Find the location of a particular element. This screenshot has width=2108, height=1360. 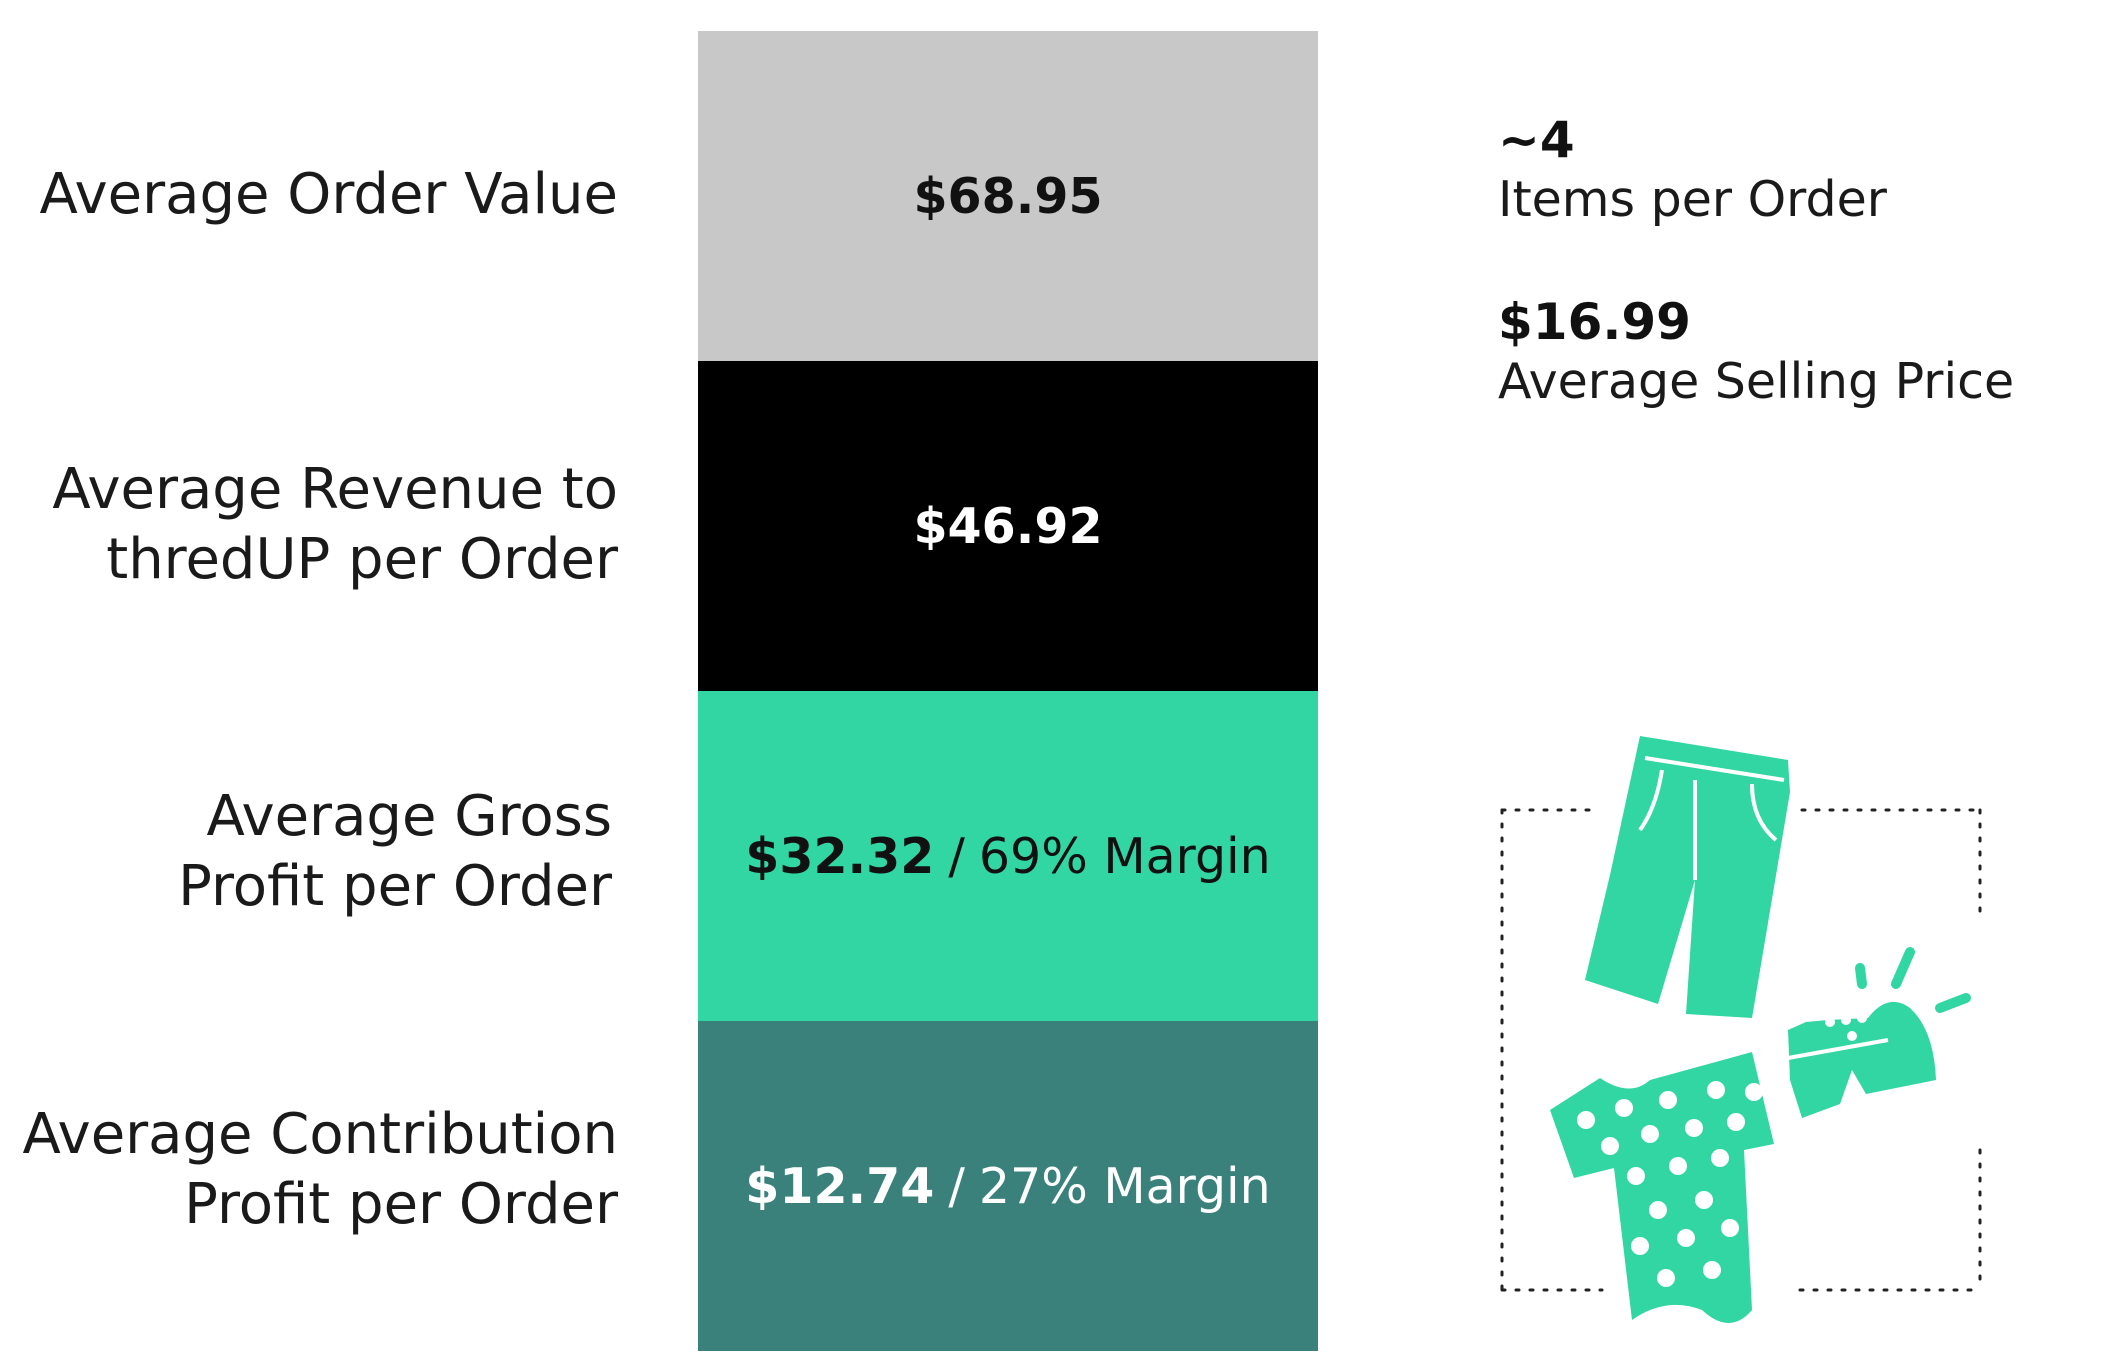

segment-value: $12.74 is located at coordinates (840, 1186).